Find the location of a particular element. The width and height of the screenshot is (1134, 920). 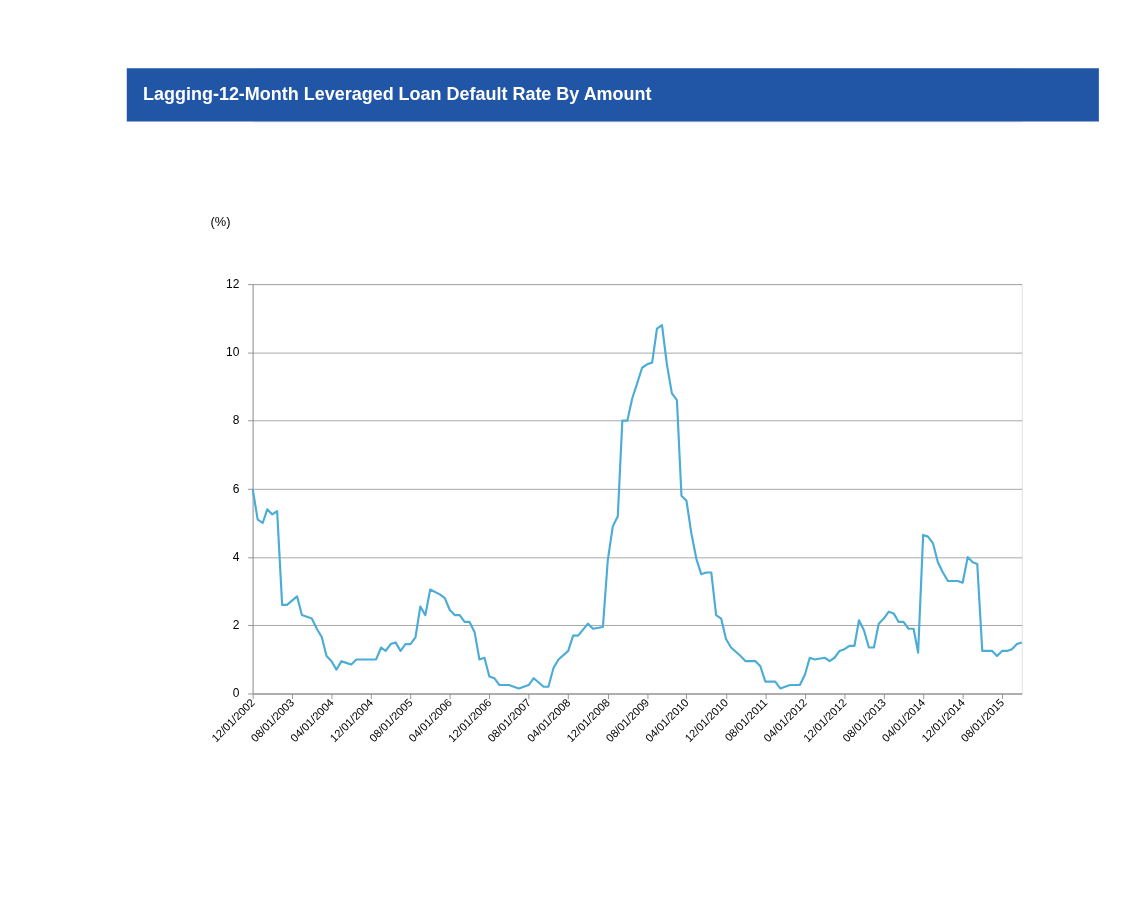

y-tick-label: 2 is located at coordinates (236, 625).